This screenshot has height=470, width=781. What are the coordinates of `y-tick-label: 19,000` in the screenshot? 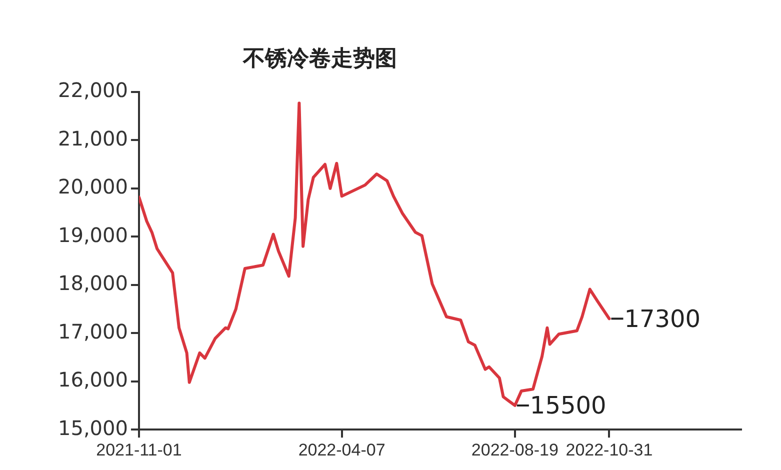 It's located at (93, 234).